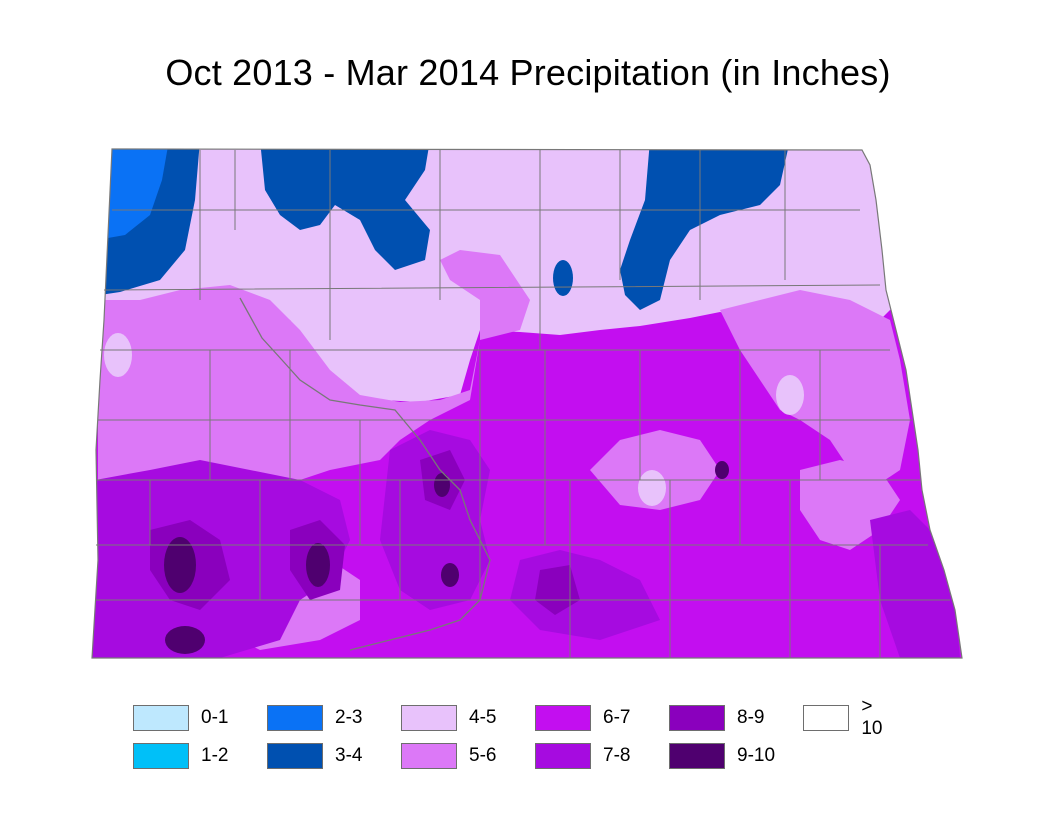  I want to click on legend-item: 7-8, so click(582, 756).